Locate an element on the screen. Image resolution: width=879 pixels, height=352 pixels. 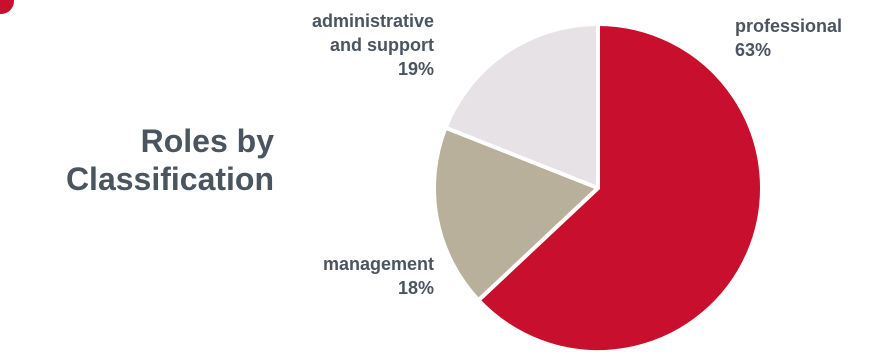
slice-label-0-line-0: professional is located at coordinates (788, 26).